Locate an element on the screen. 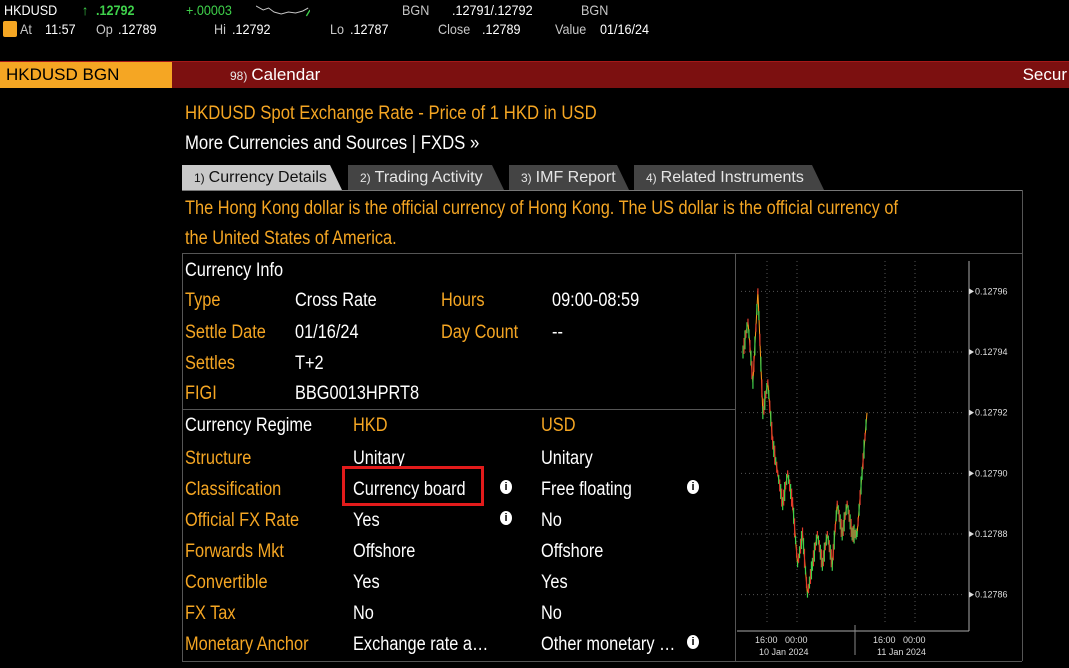  ticker-symbol: HKDUSD is located at coordinates (31, 10).